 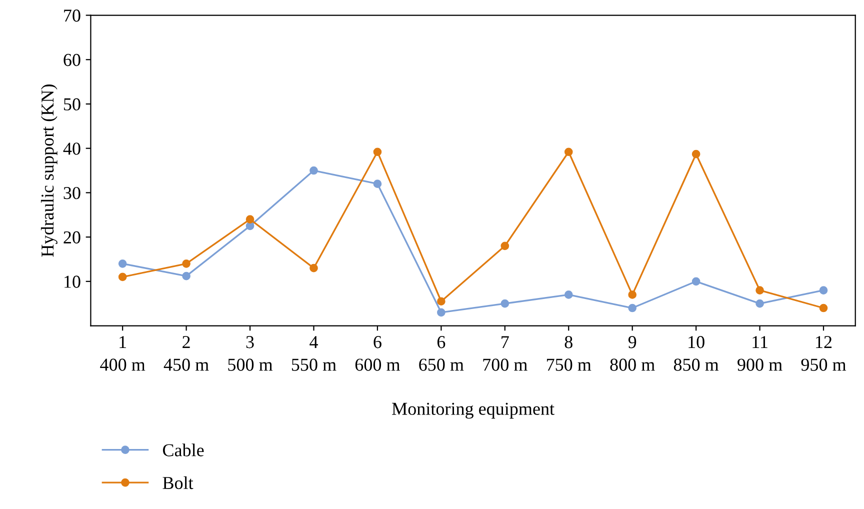 What do you see at coordinates (823, 353) in the screenshot?
I see `x-tick-label: 12 950 m` at bounding box center [823, 353].